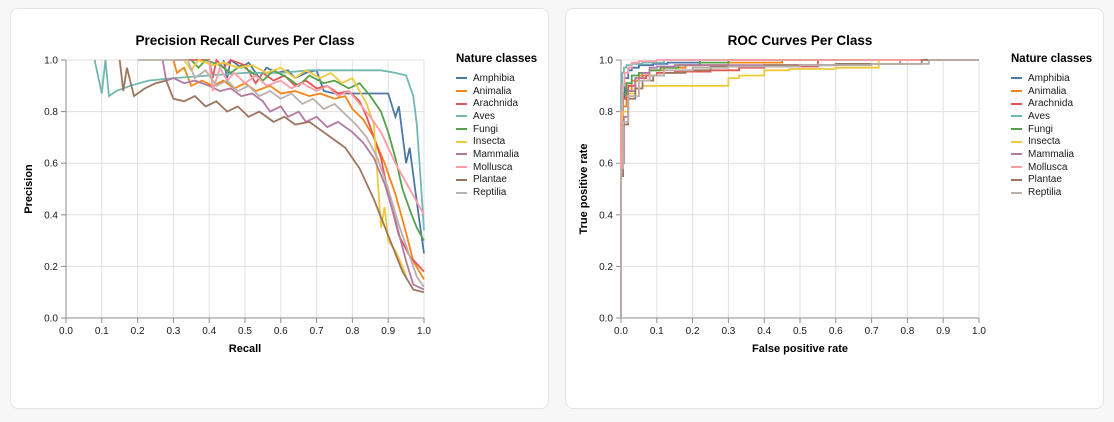 The height and width of the screenshot is (422, 1114). Describe the element at coordinates (245, 349) in the screenshot. I see `pr-x-axis-title: Recall` at that location.